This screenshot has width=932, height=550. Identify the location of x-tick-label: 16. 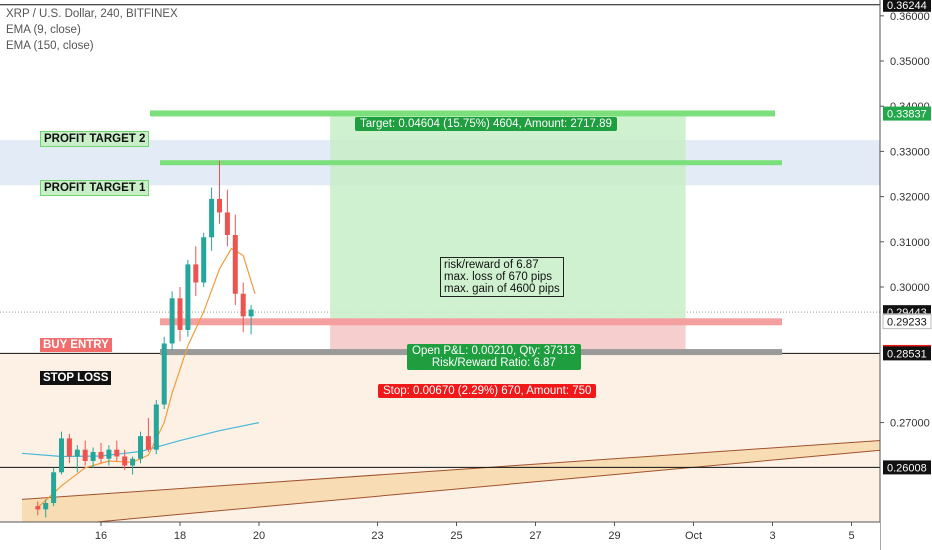
(101, 536).